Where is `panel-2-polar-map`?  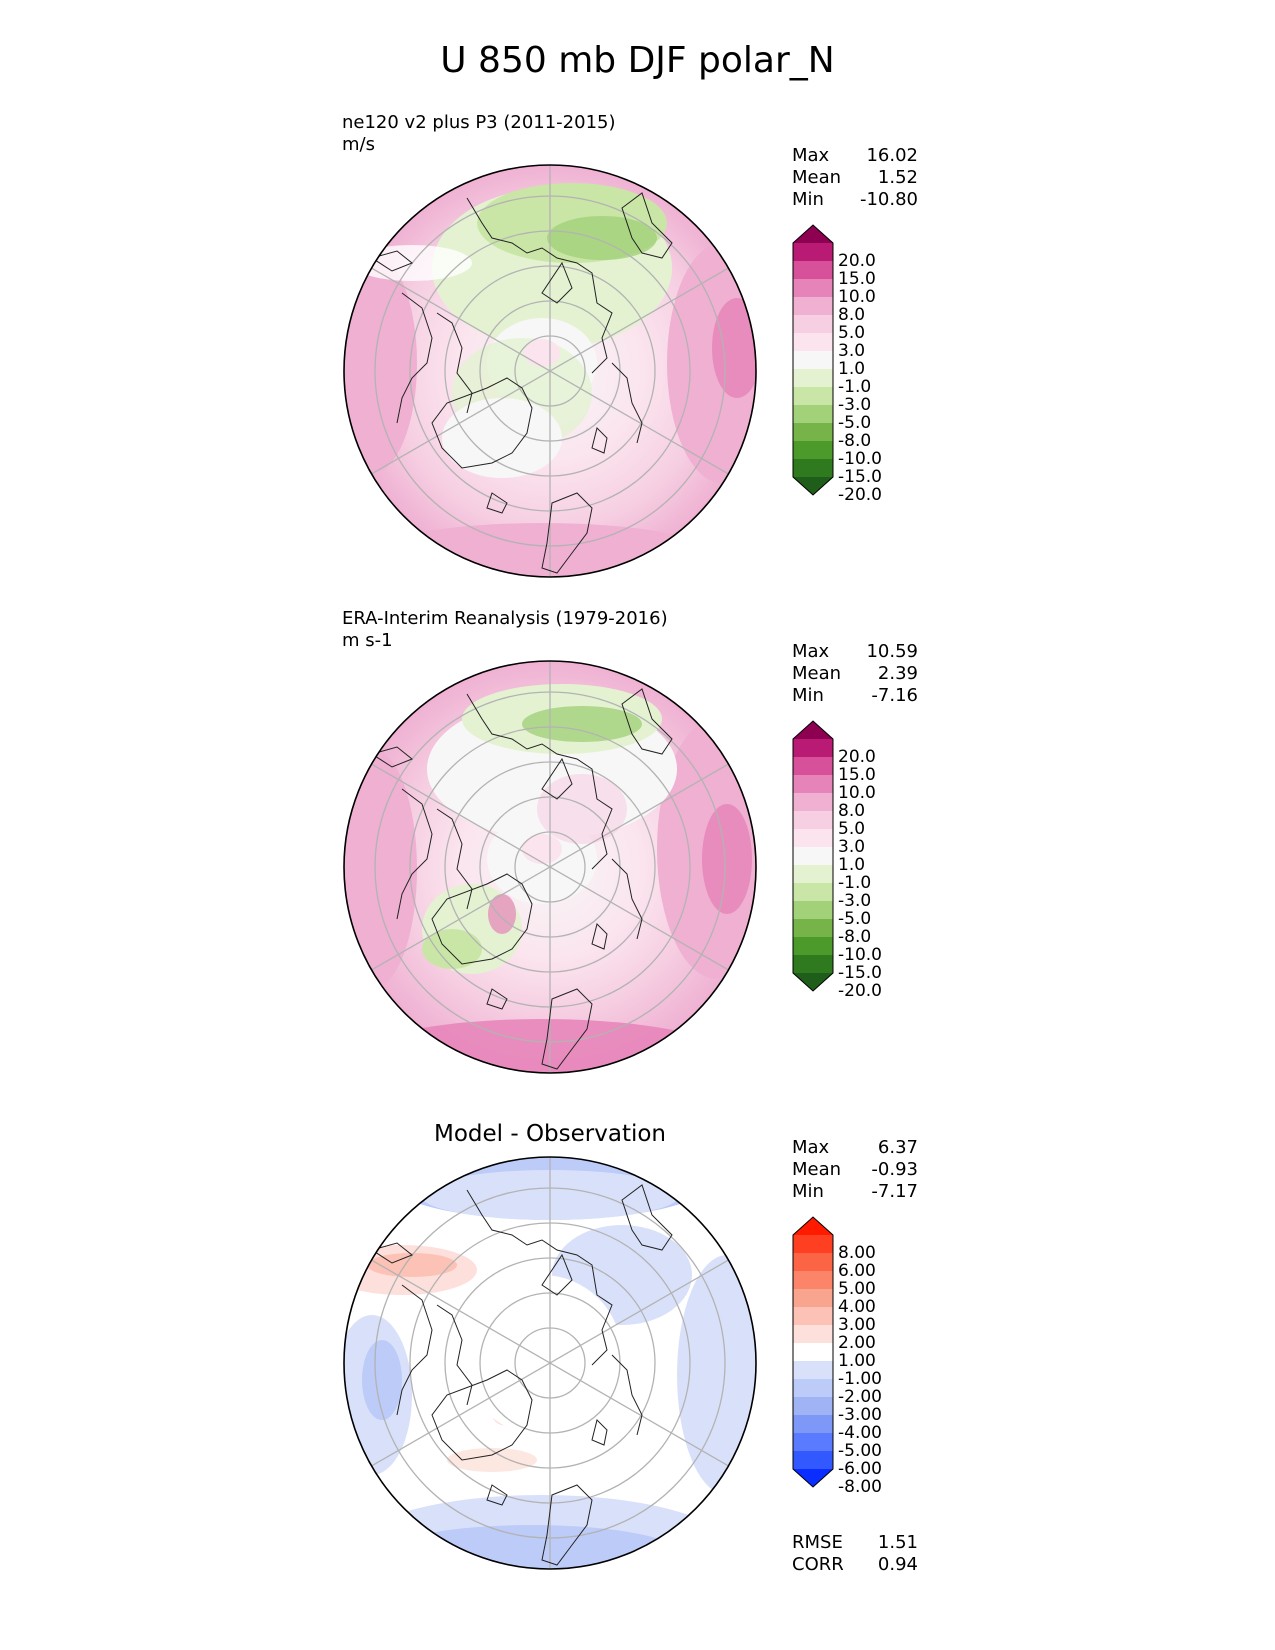
panel-2-polar-map is located at coordinates (550, 867).